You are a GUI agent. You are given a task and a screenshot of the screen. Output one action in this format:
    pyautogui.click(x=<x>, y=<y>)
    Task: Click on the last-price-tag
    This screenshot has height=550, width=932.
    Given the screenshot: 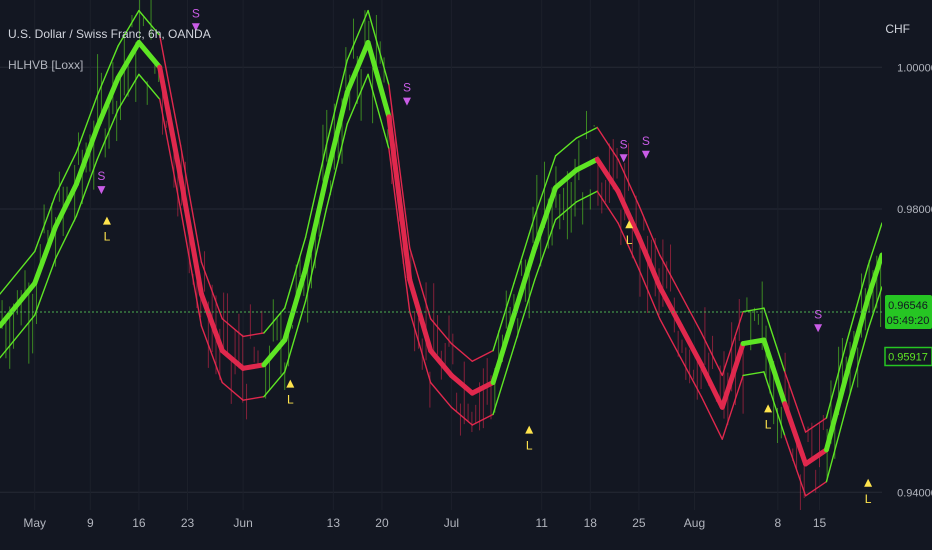 What is the action you would take?
    pyautogui.click(x=908, y=311)
    